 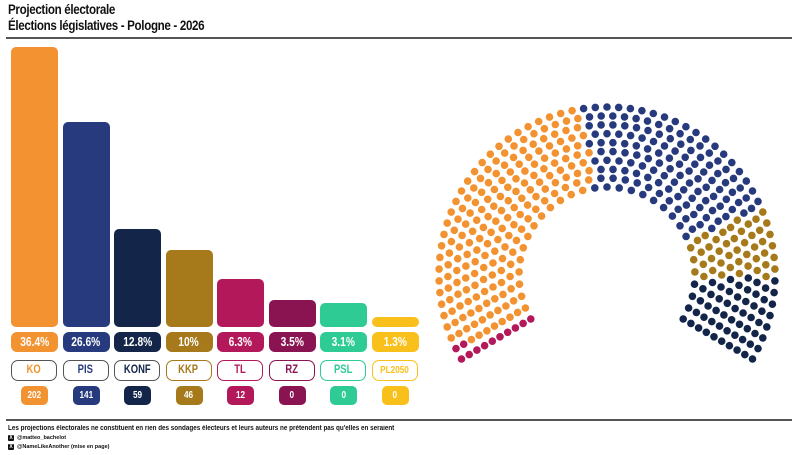 What do you see at coordinates (240, 370) in the screenshot?
I see `party-label-tl: TL` at bounding box center [240, 370].